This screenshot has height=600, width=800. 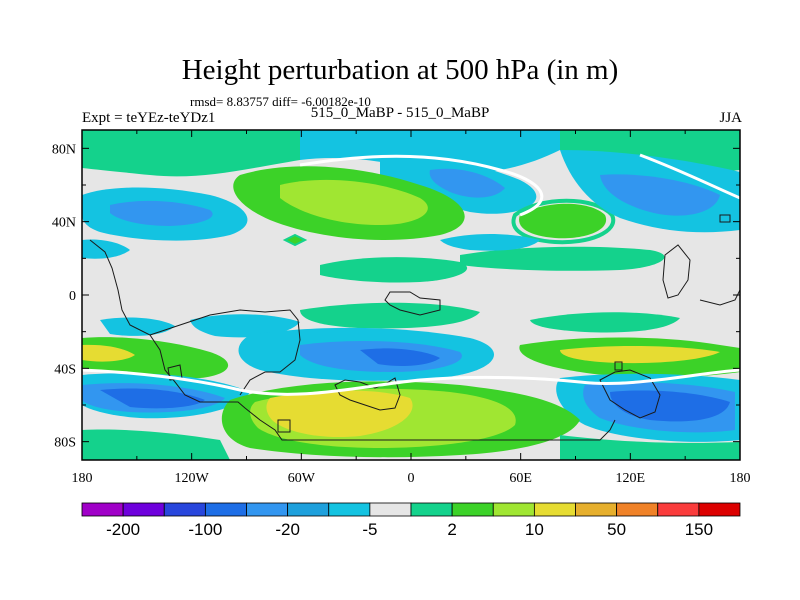 What do you see at coordinates (152, 398) in the screenshot?
I see `southern-midlat-low-pacific-core` at bounding box center [152, 398].